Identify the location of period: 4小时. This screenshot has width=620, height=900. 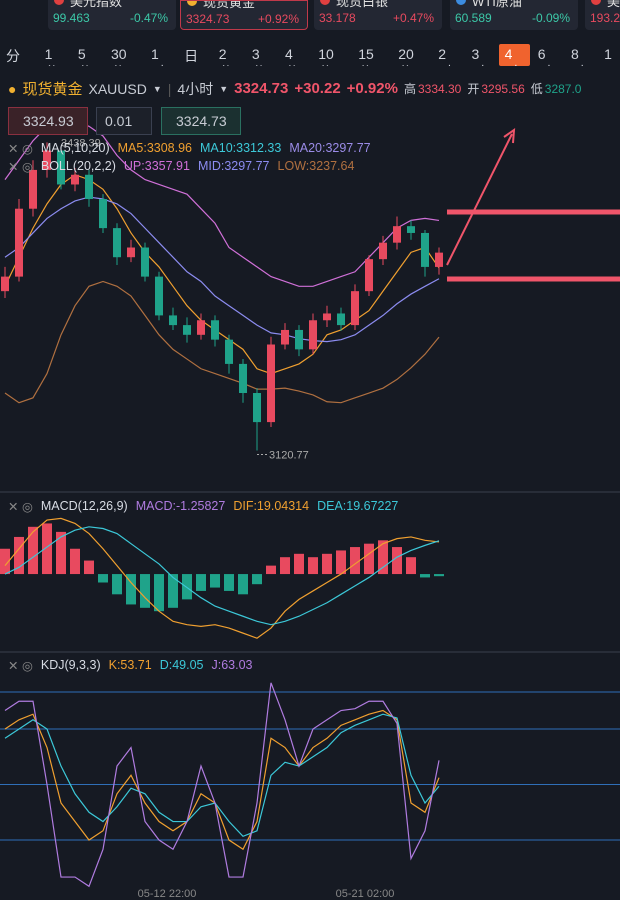
(195, 88).